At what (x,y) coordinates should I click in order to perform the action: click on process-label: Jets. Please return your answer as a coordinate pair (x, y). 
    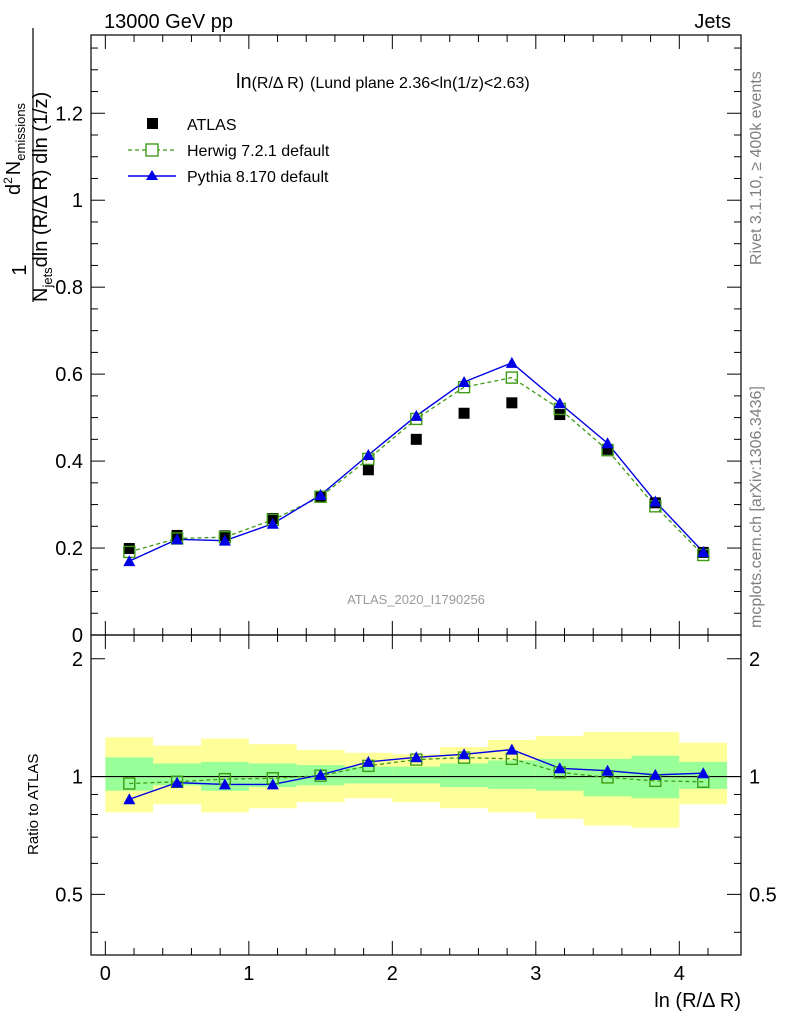
    Looking at the image, I should click on (712, 22).